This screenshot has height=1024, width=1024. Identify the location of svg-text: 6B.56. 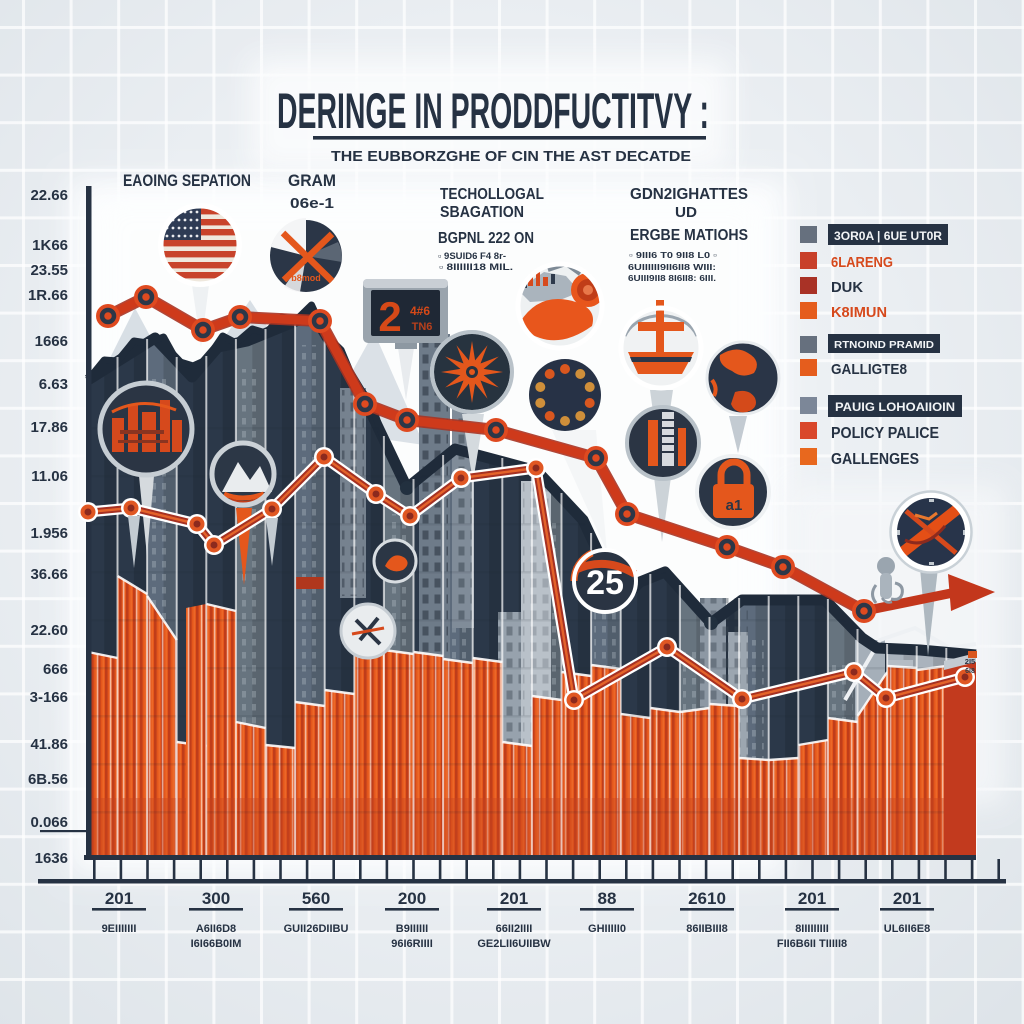
(48, 779).